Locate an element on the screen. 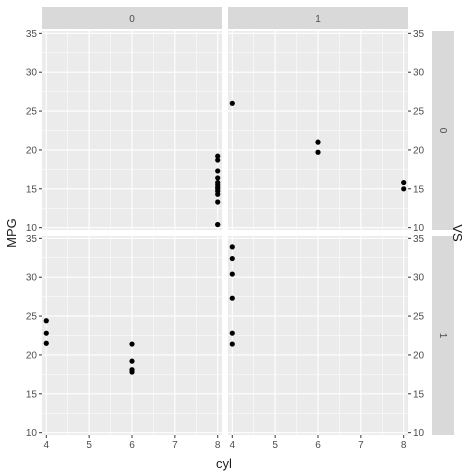  x-axis-title: cyl is located at coordinates (224, 463).